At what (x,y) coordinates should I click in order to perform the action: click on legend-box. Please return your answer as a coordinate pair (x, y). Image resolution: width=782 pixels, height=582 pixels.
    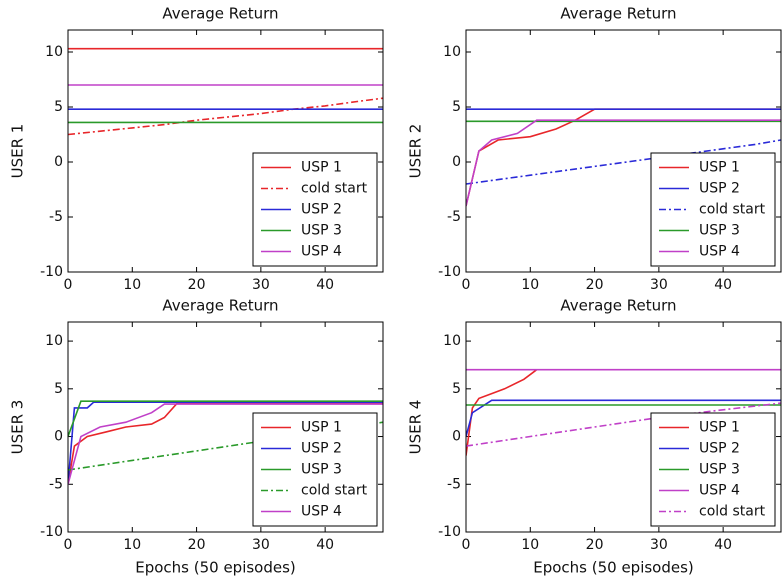
    Looking at the image, I should click on (713, 209).